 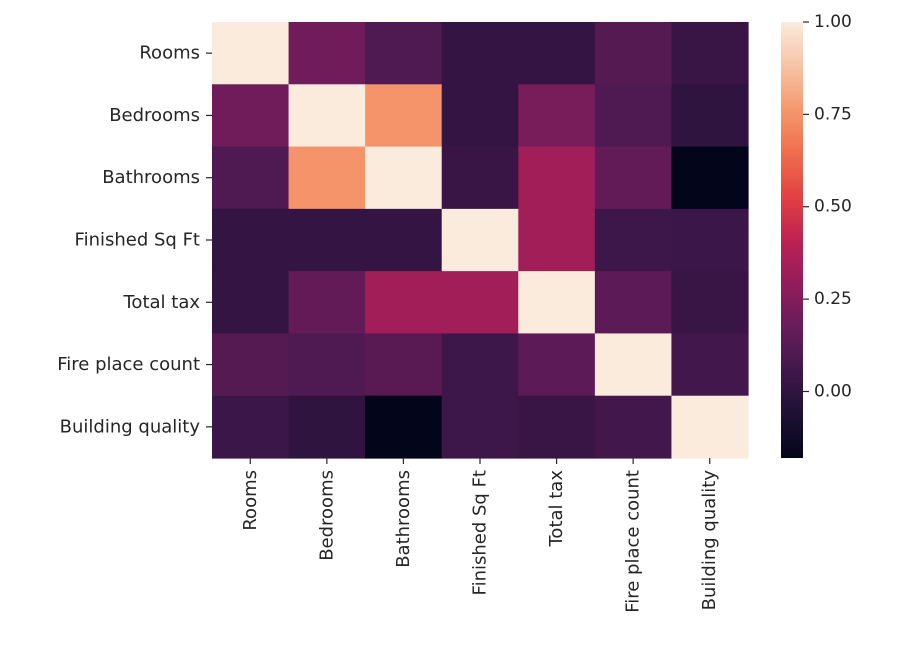 What do you see at coordinates (162, 302) in the screenshot?
I see `y-tick-label-total-tax: Total tax` at bounding box center [162, 302].